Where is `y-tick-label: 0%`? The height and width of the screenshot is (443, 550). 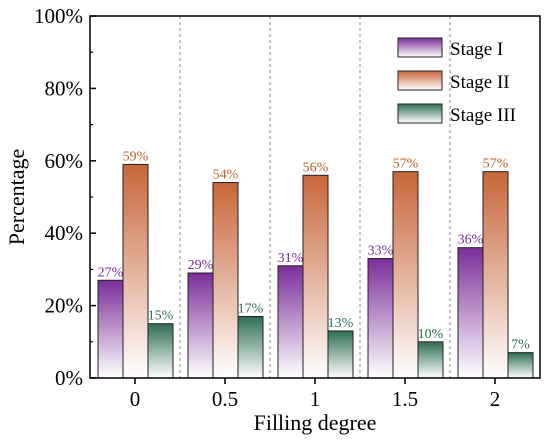 y-tick-label: 0% is located at coordinates (69, 378).